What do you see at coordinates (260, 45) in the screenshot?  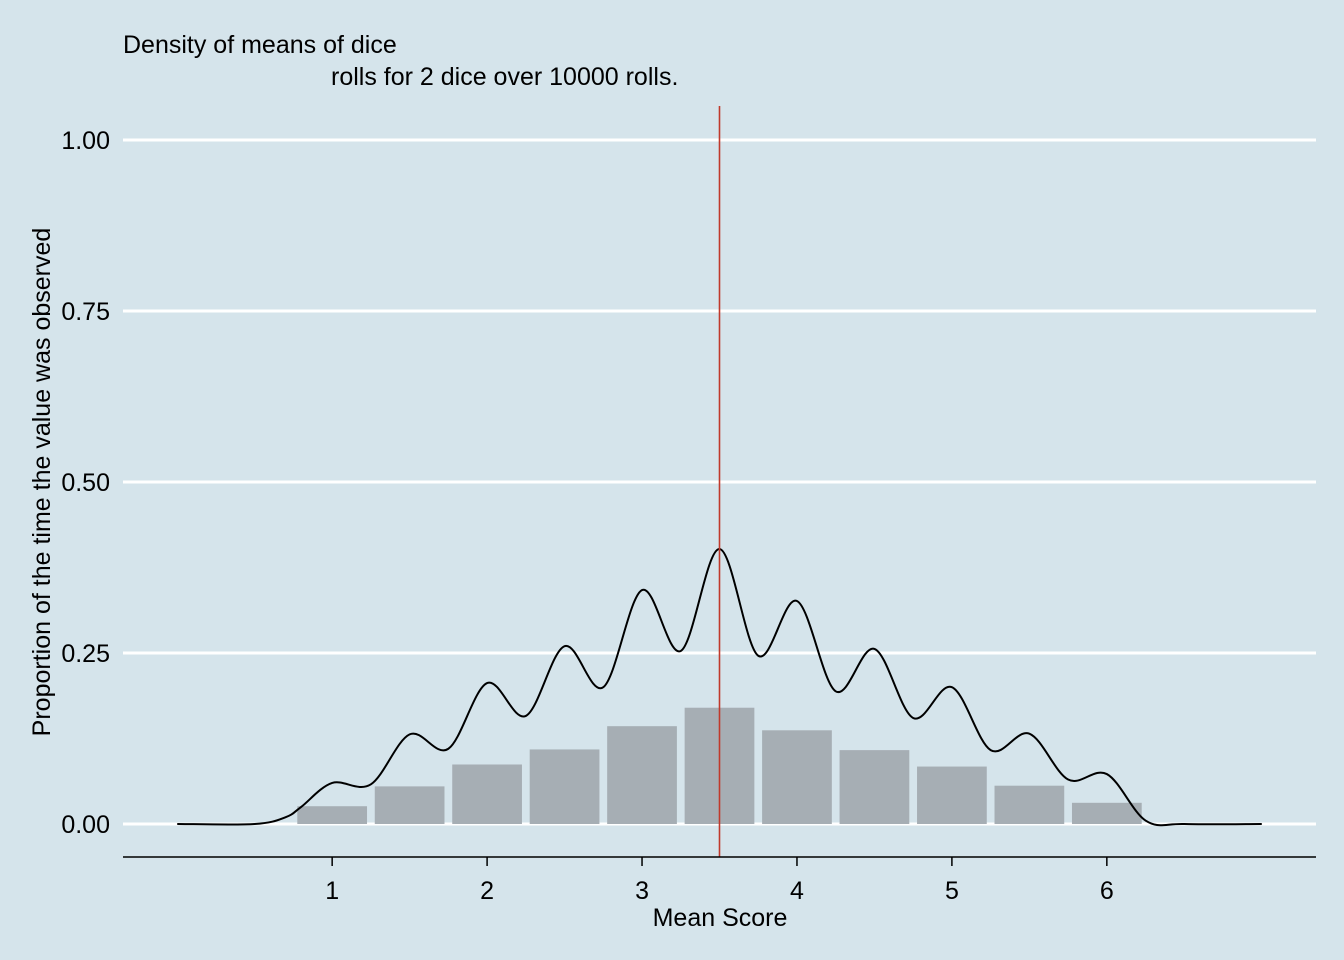 I see `chart-title-line-1: Density of means of dice` at bounding box center [260, 45].